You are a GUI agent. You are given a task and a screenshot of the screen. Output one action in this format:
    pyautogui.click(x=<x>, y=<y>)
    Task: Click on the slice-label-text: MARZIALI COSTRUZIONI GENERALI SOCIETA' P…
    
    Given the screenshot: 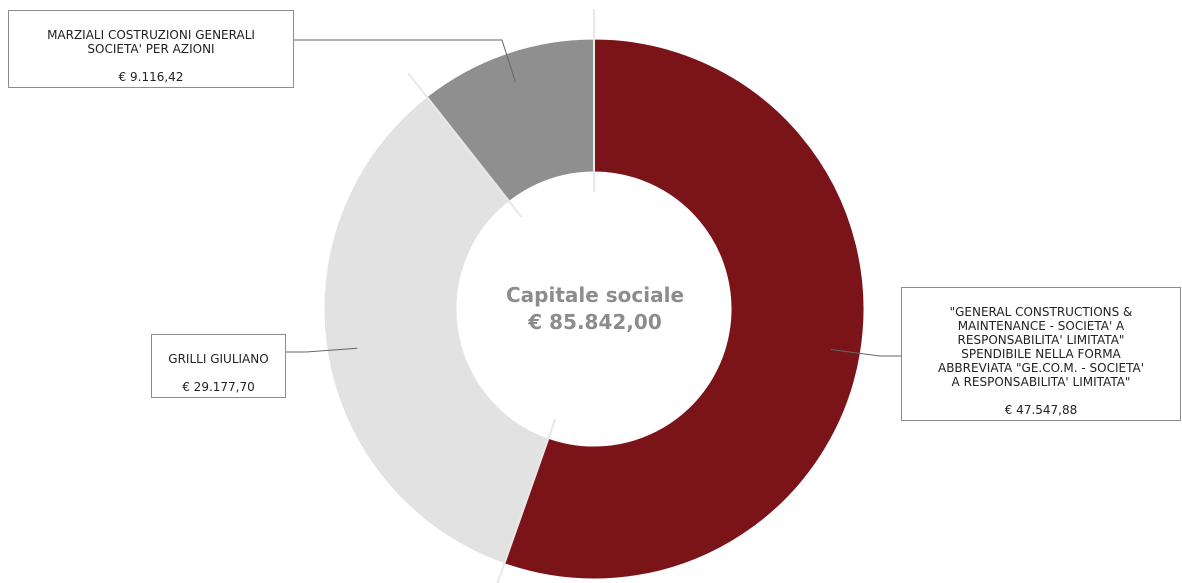 What is the action you would take?
    pyautogui.click(x=151, y=42)
    